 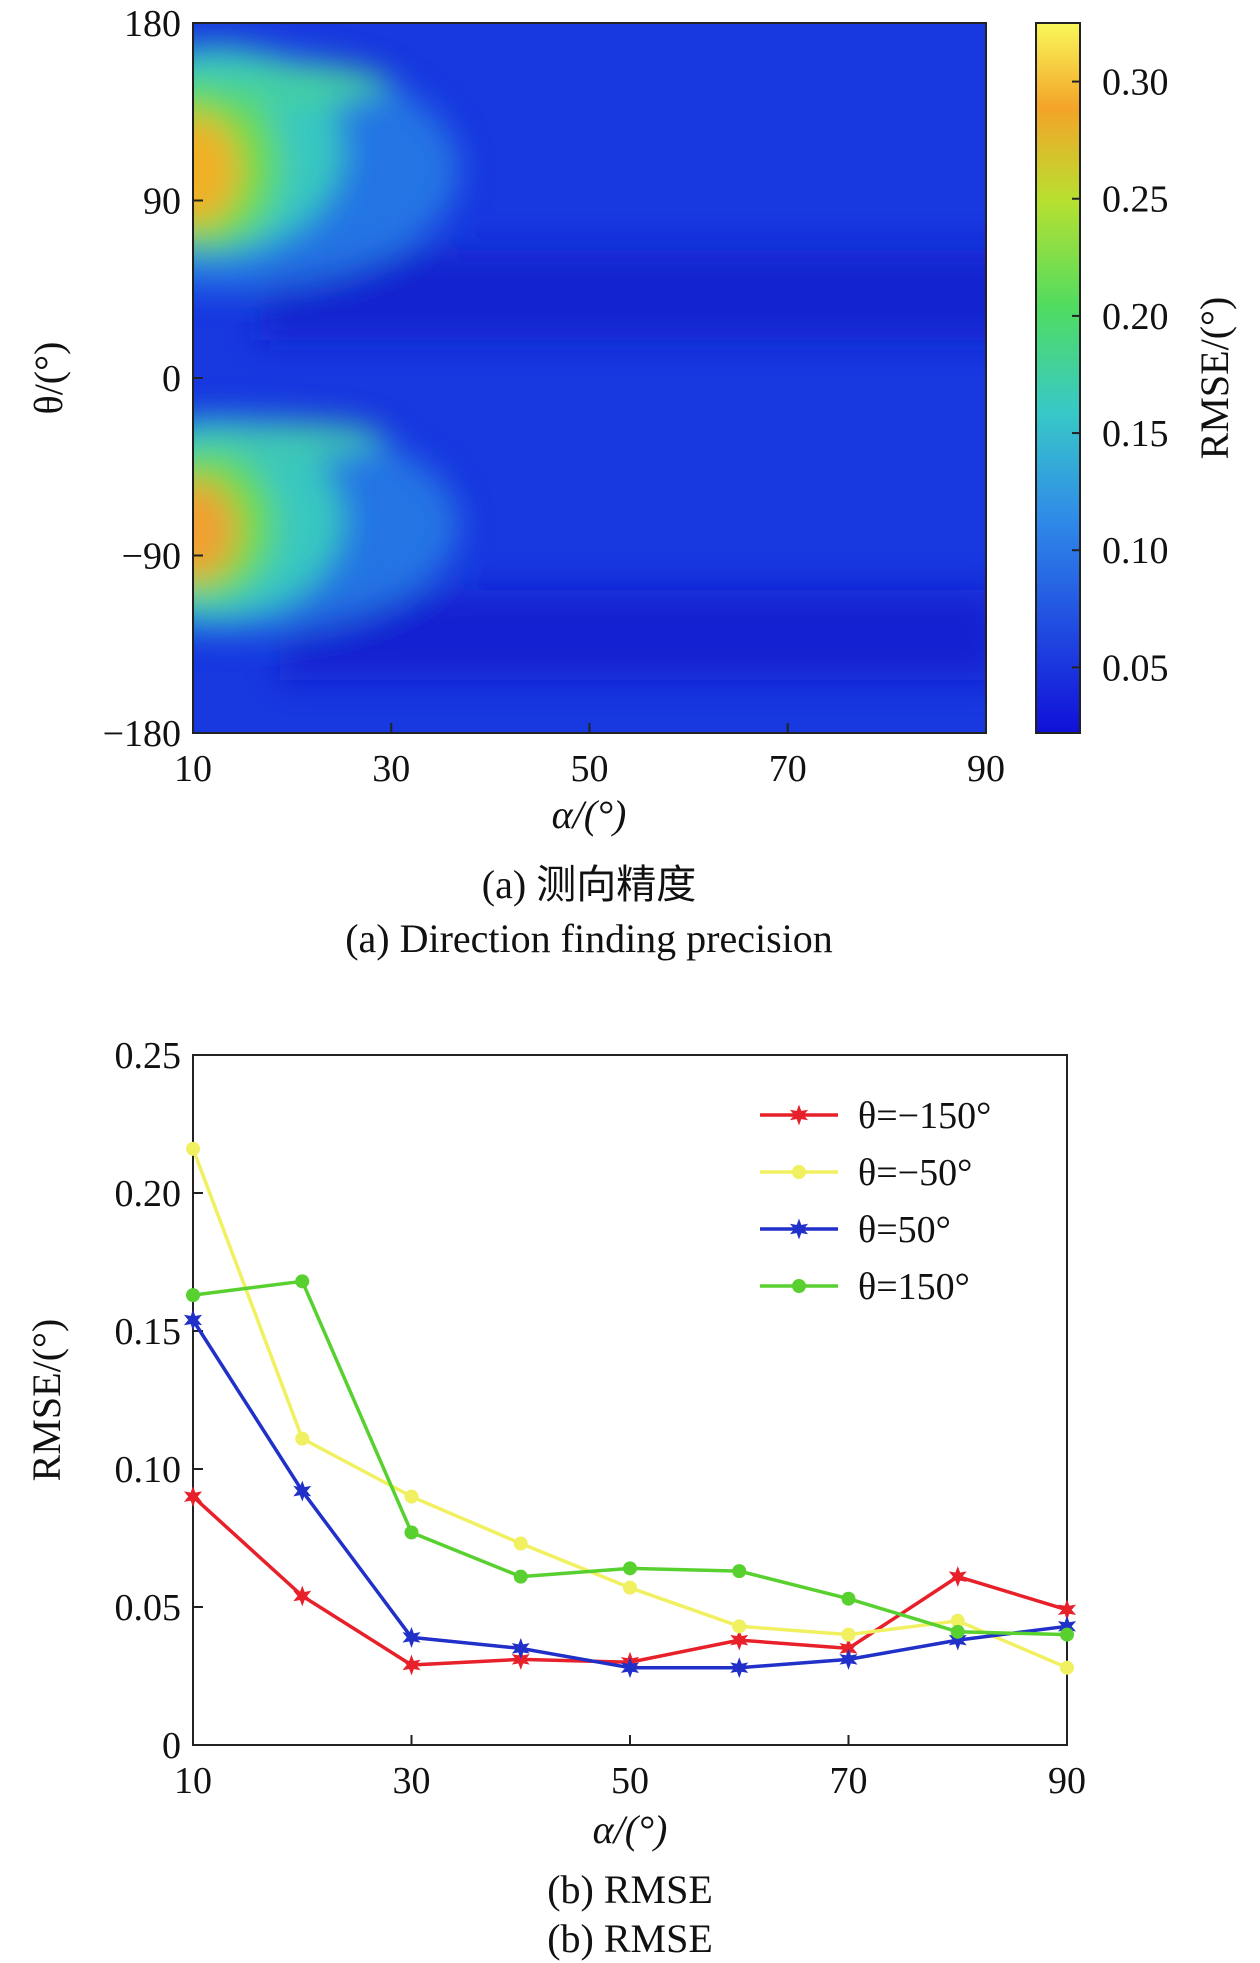 What do you see at coordinates (153, 379) in the screenshot?
I see `heatmap-y-ticks: 180 90 0 −90 −180` at bounding box center [153, 379].